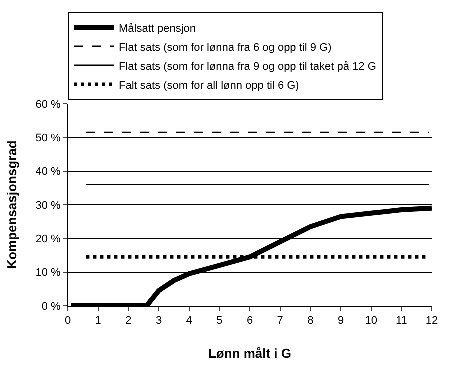  I want to click on x-tick-label: 2, so click(129, 321).